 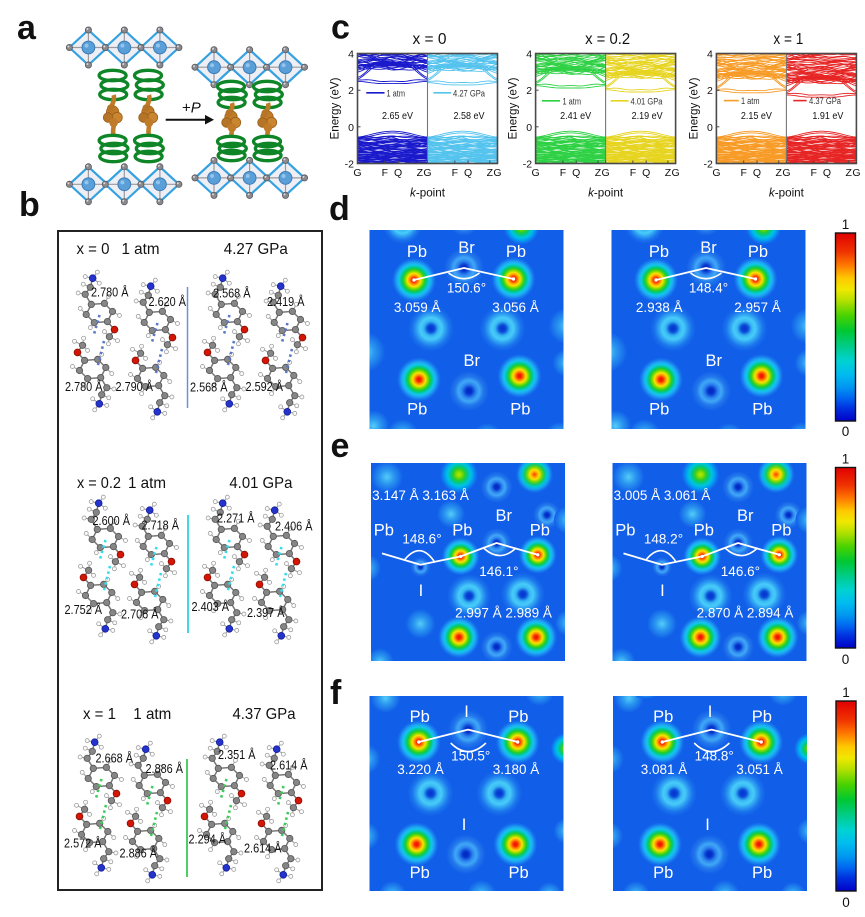 I want to click on svg-text: 2.938 Å, so click(x=659, y=307).